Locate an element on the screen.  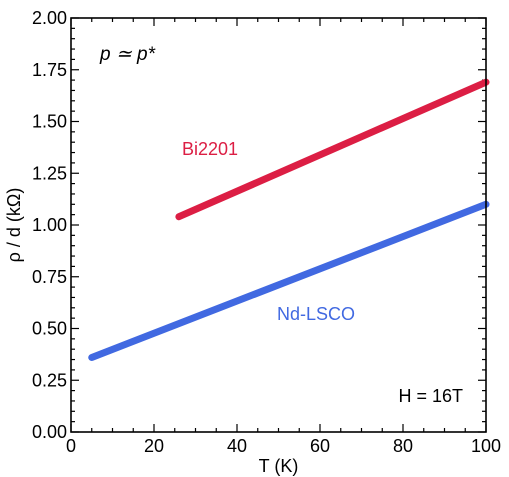
series-label-bi2201: Bi2201 is located at coordinates (210, 149).